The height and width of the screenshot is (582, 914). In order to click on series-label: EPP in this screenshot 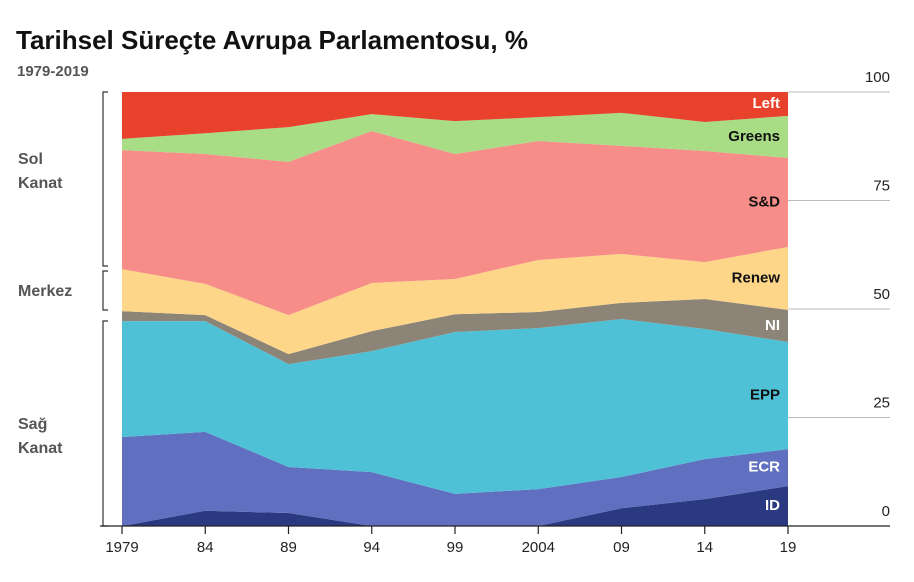, I will do `click(765, 395)`.